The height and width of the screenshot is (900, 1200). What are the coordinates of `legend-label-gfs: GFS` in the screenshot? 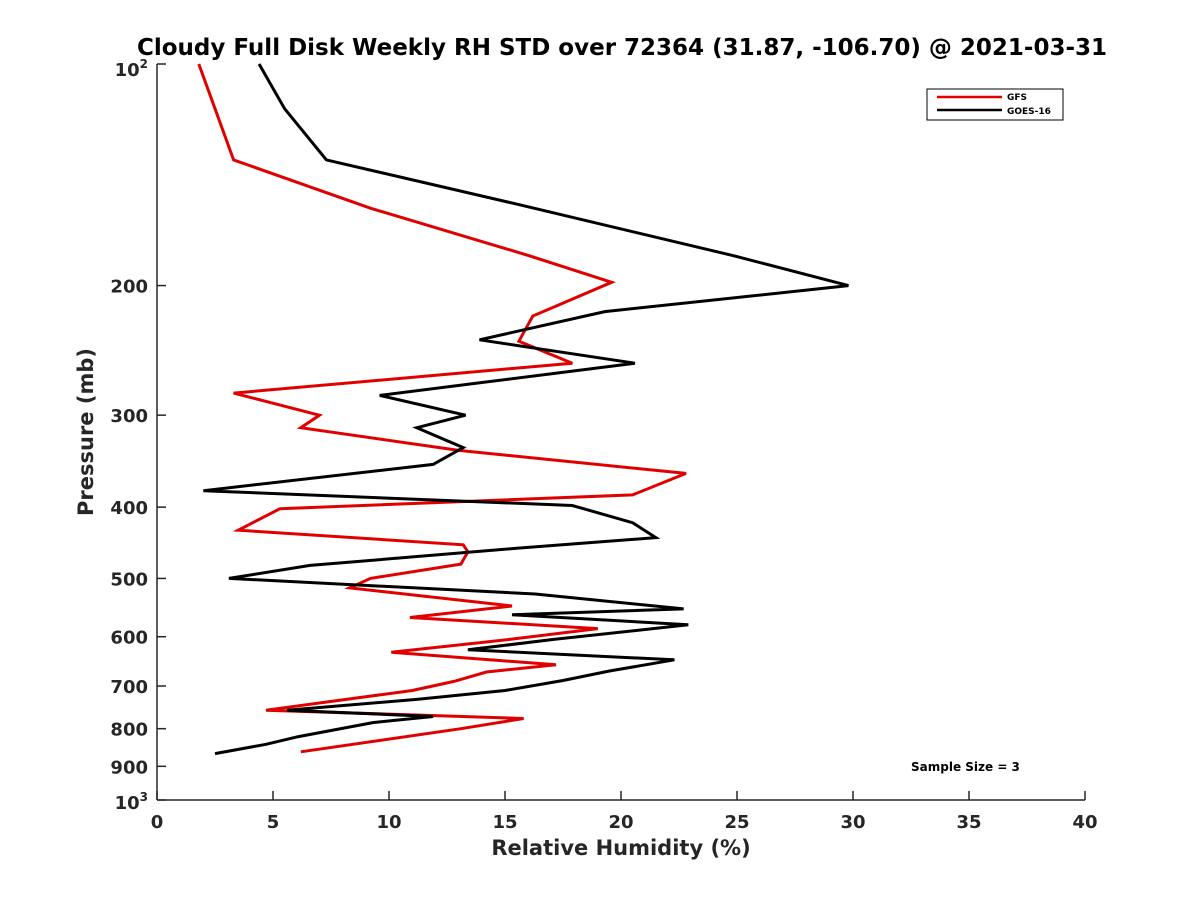 It's located at (1017, 98).